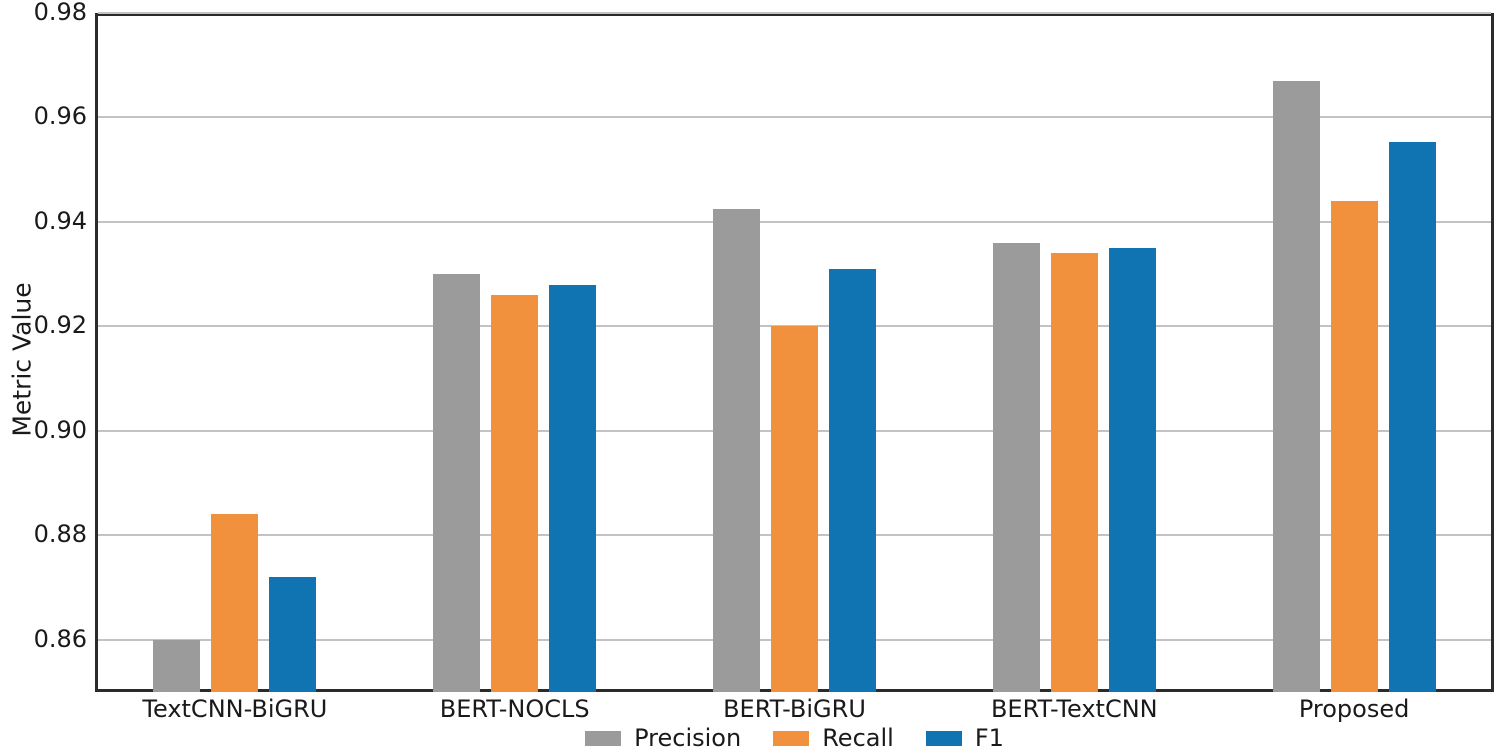  I want to click on legend-item-recall: Recall, so click(833, 738).